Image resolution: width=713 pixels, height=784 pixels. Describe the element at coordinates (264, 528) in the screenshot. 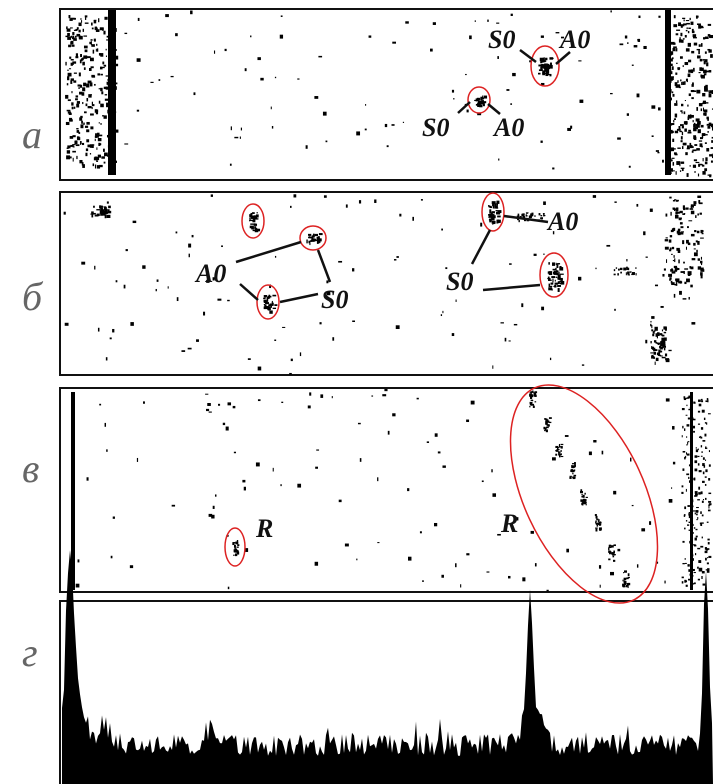

I see `annotation: R` at that location.